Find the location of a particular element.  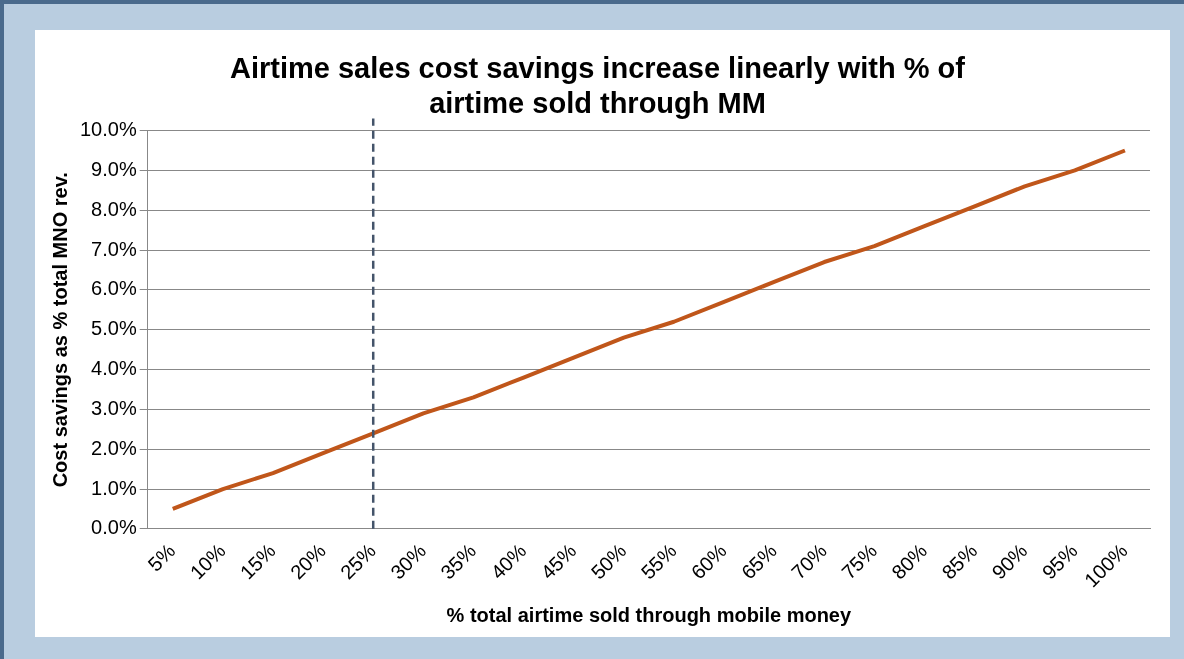

text: Airtime sales cost savings increase linearly with % of is located at coordinates (597, 68).